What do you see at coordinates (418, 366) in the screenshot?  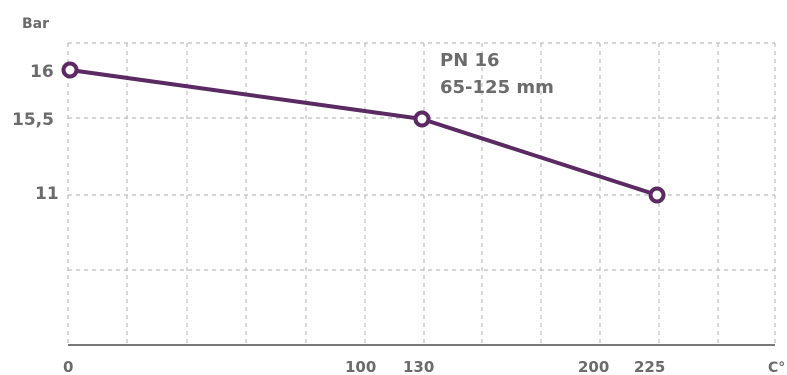 I see `x-tick-130: 130` at bounding box center [418, 366].